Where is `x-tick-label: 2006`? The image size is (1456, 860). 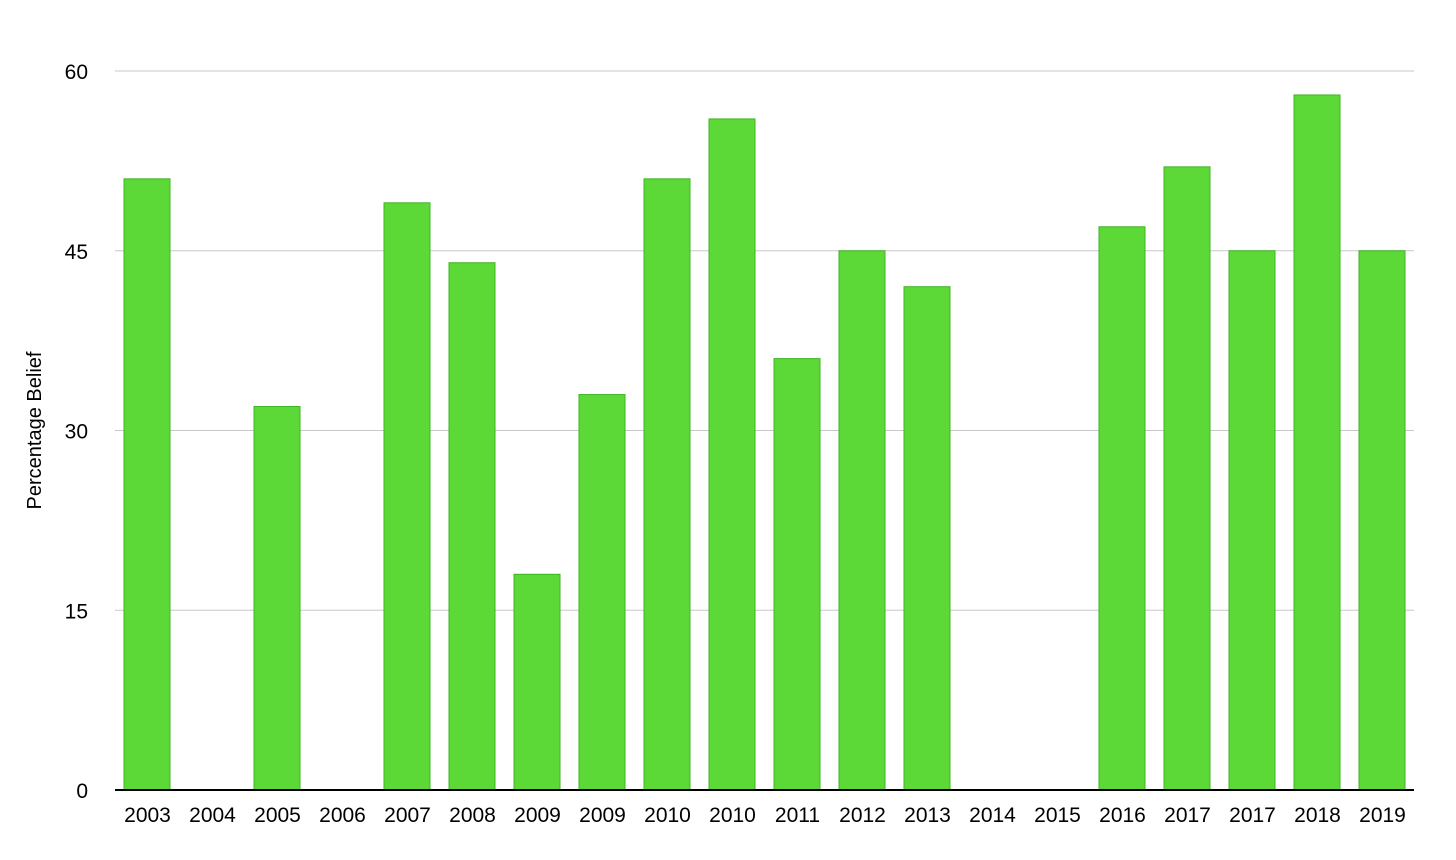 x-tick-label: 2006 is located at coordinates (342, 815).